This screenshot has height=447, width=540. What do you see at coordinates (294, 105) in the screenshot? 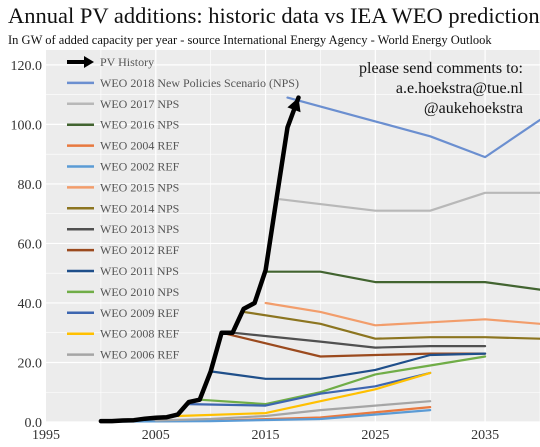
I see `history-arrowhead` at bounding box center [294, 105].